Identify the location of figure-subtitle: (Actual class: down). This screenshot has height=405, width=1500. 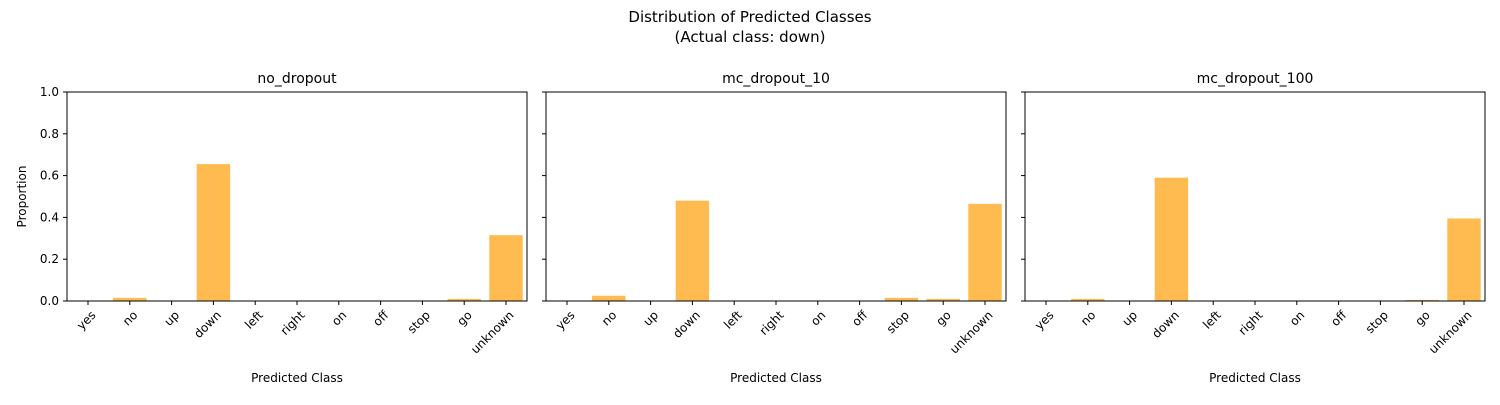
(750, 37).